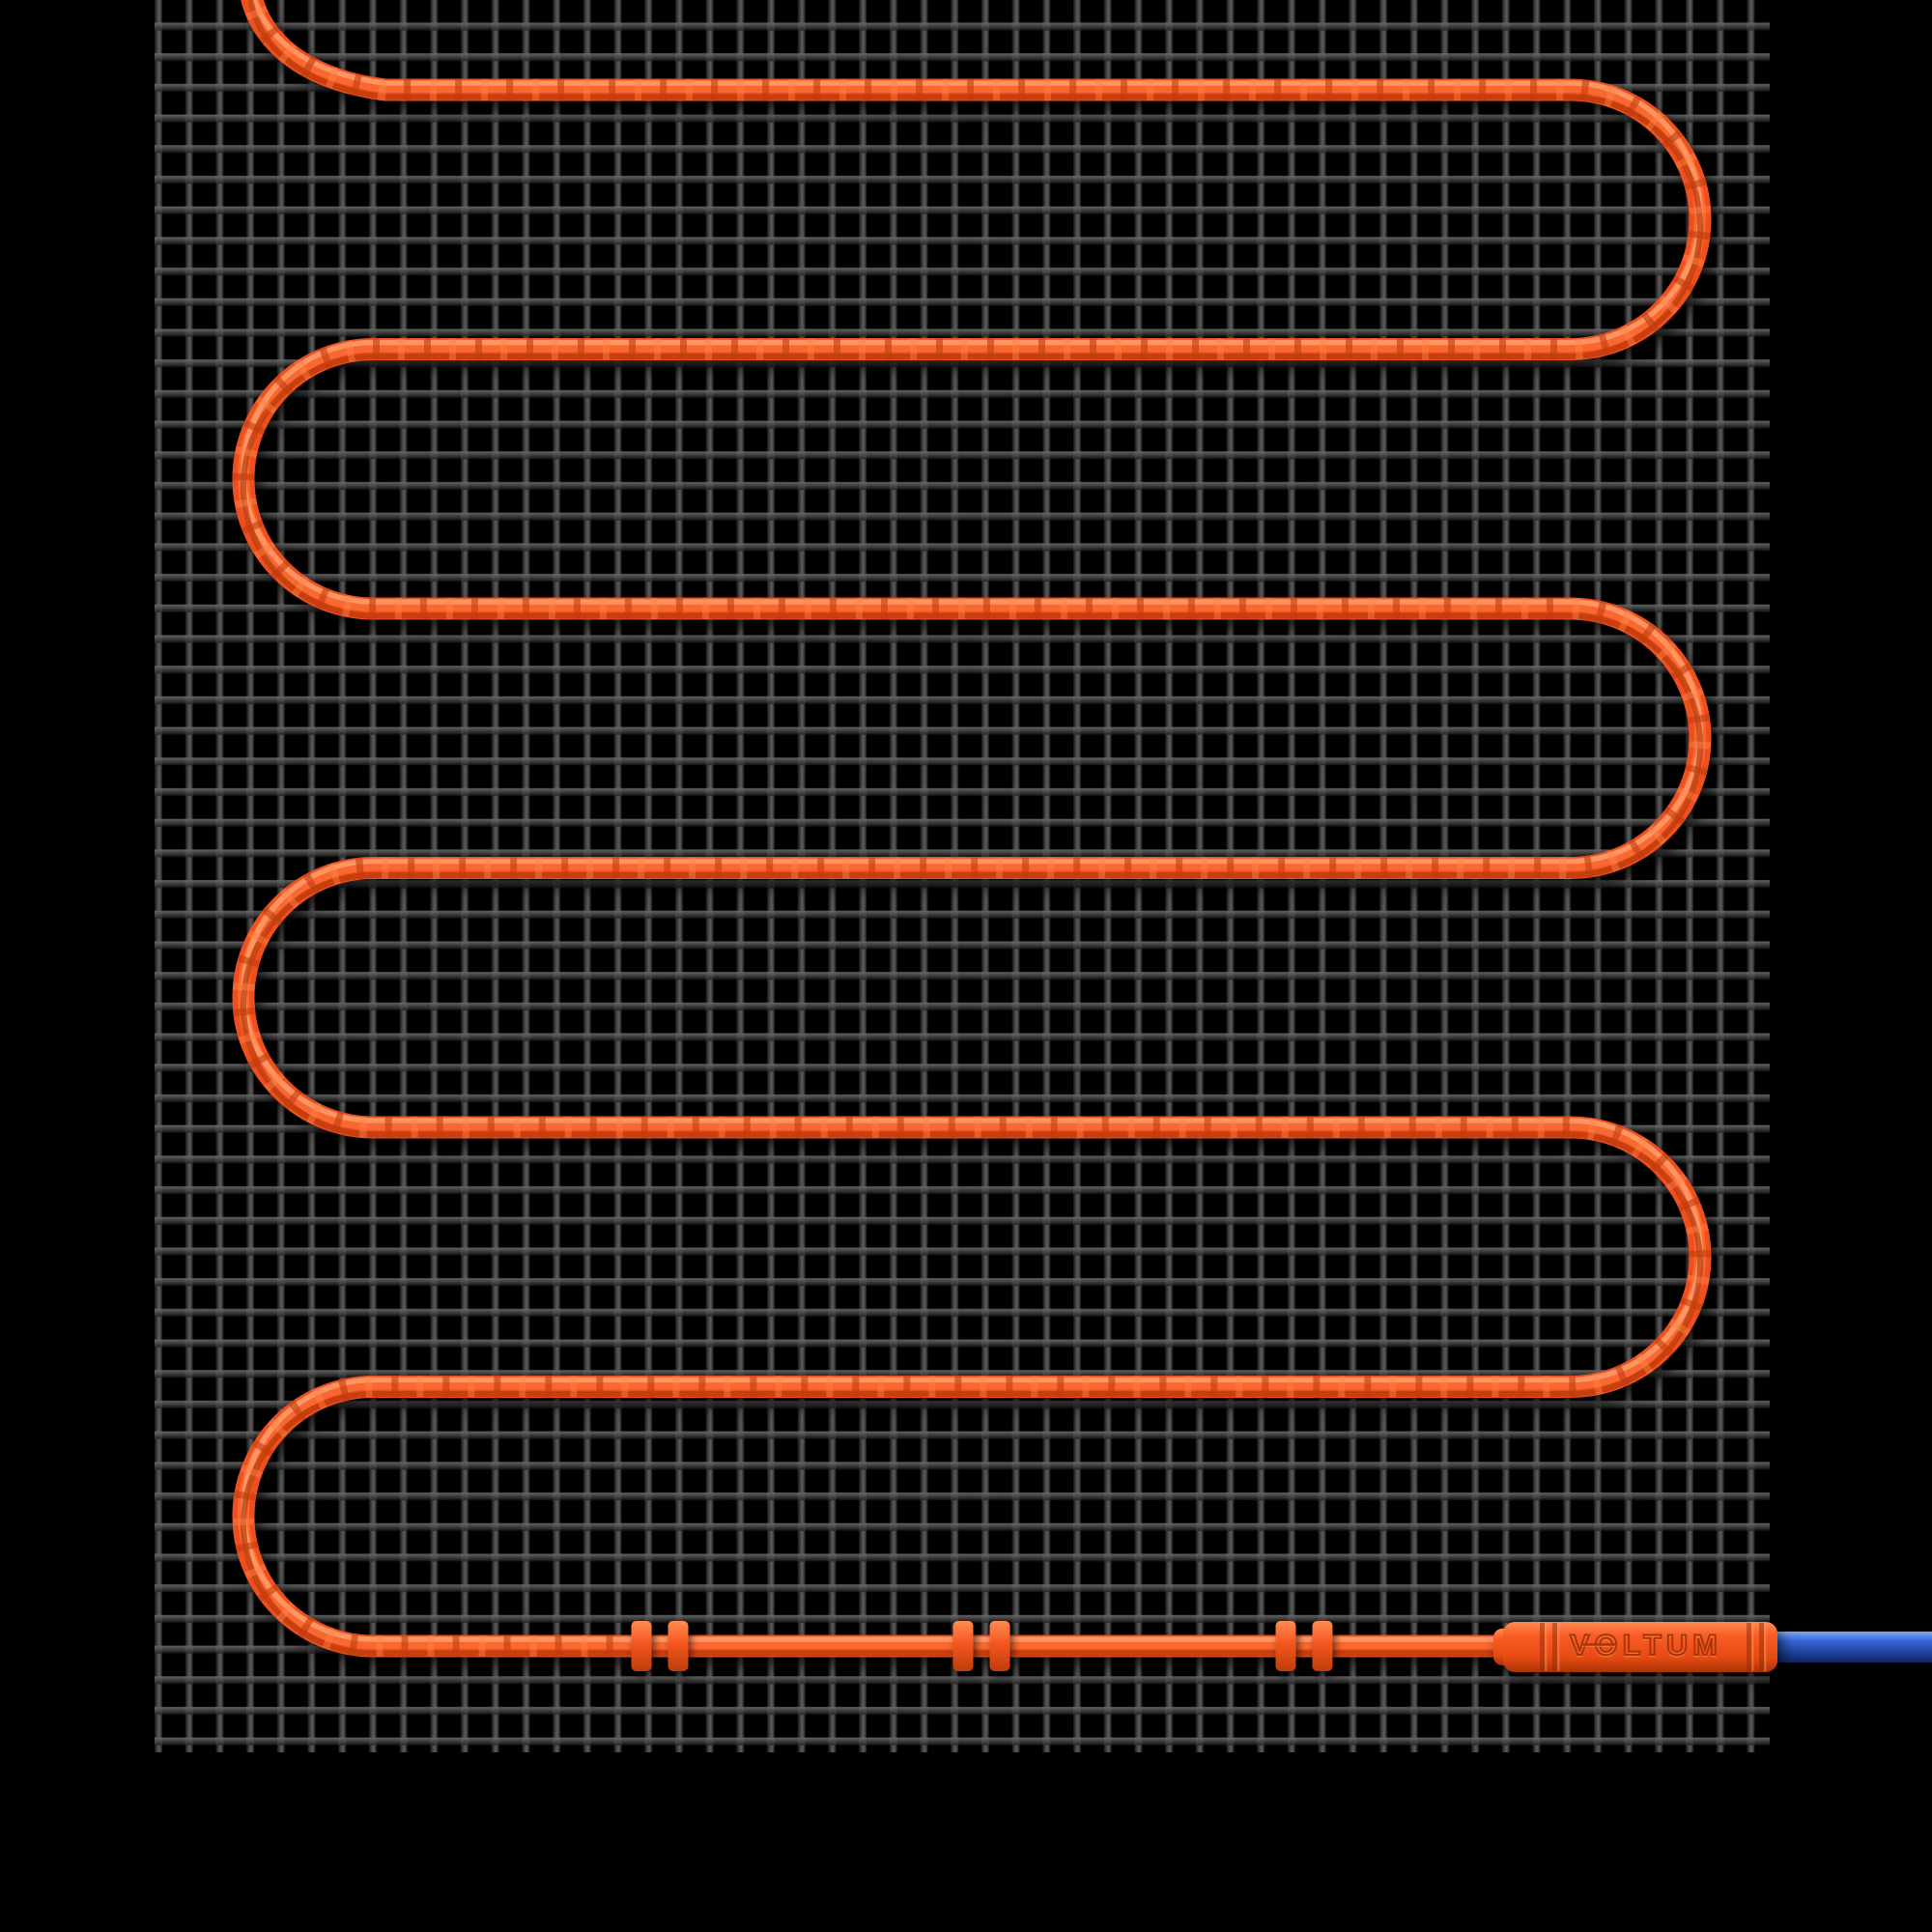  I want to click on cold-lead-group, so click(1854, 1647).